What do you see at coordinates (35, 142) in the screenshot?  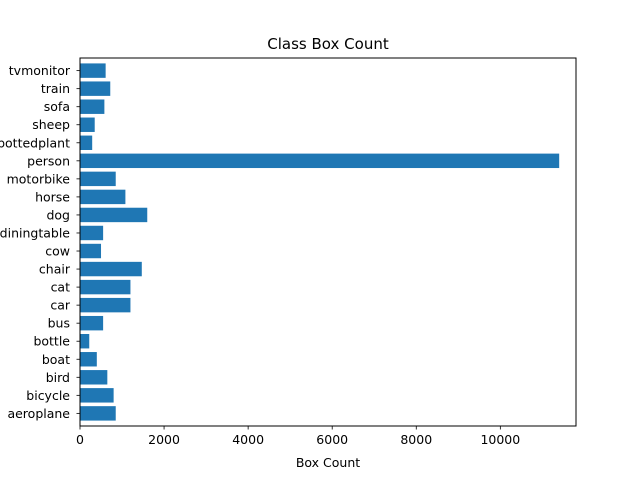 I see `y-tick-label-pottedplant: pottedplant` at bounding box center [35, 142].